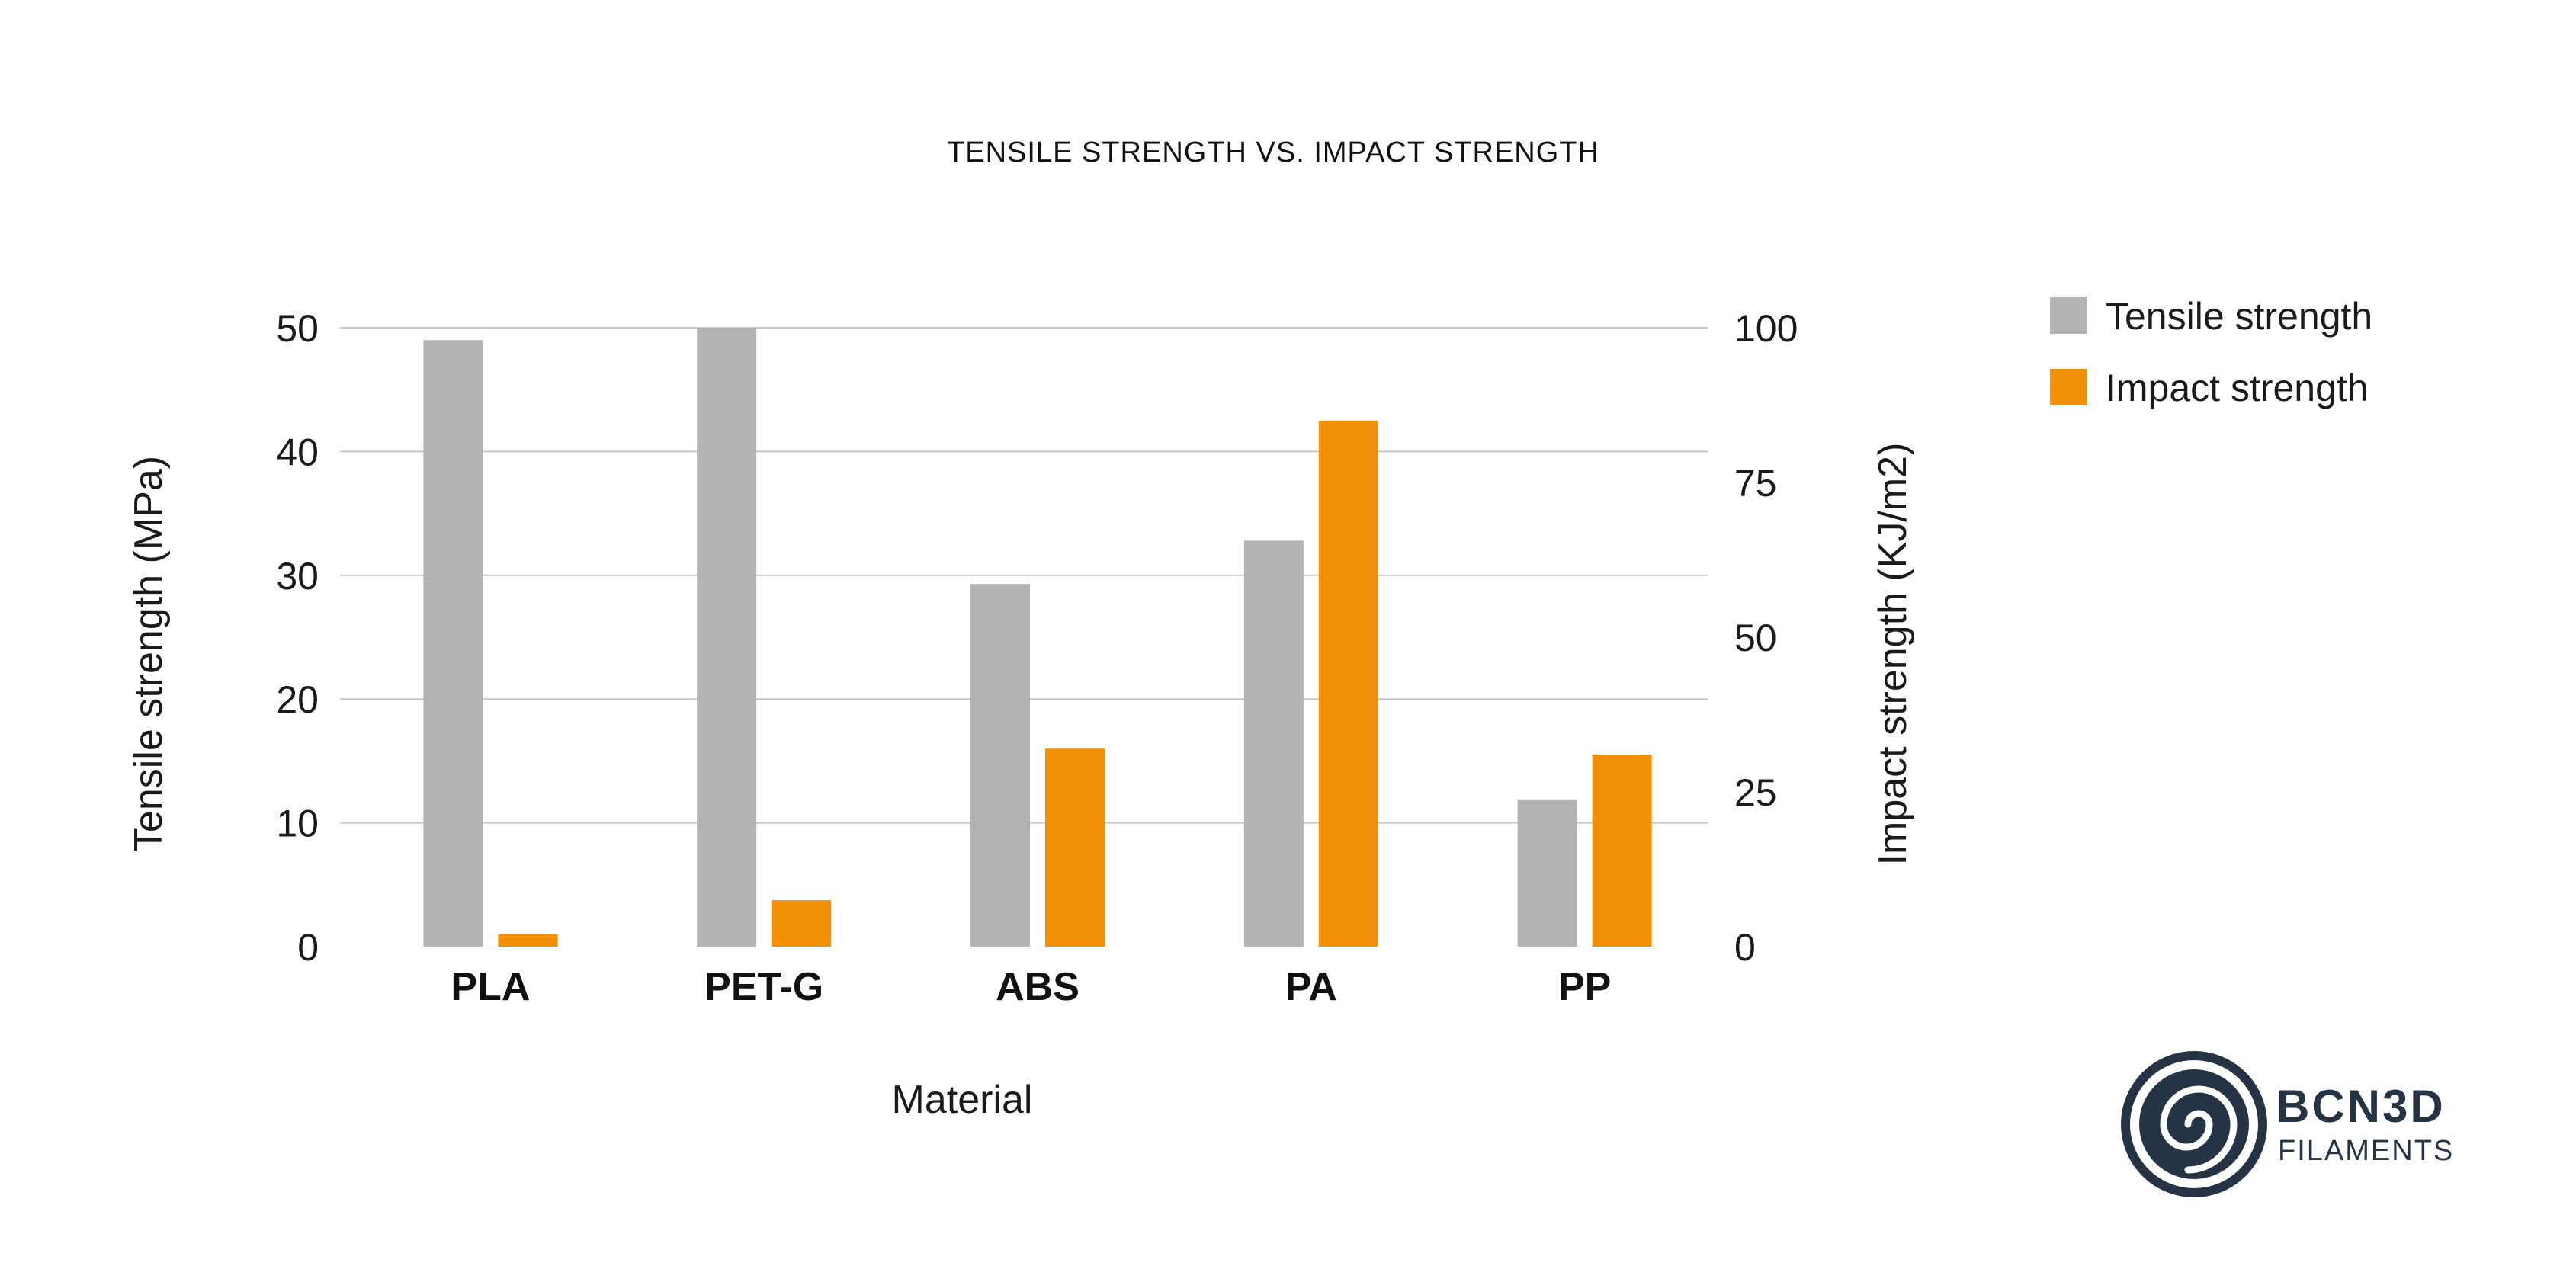  Describe the element at coordinates (2237, 388) in the screenshot. I see `legend-label-impact: Impact strength` at that location.